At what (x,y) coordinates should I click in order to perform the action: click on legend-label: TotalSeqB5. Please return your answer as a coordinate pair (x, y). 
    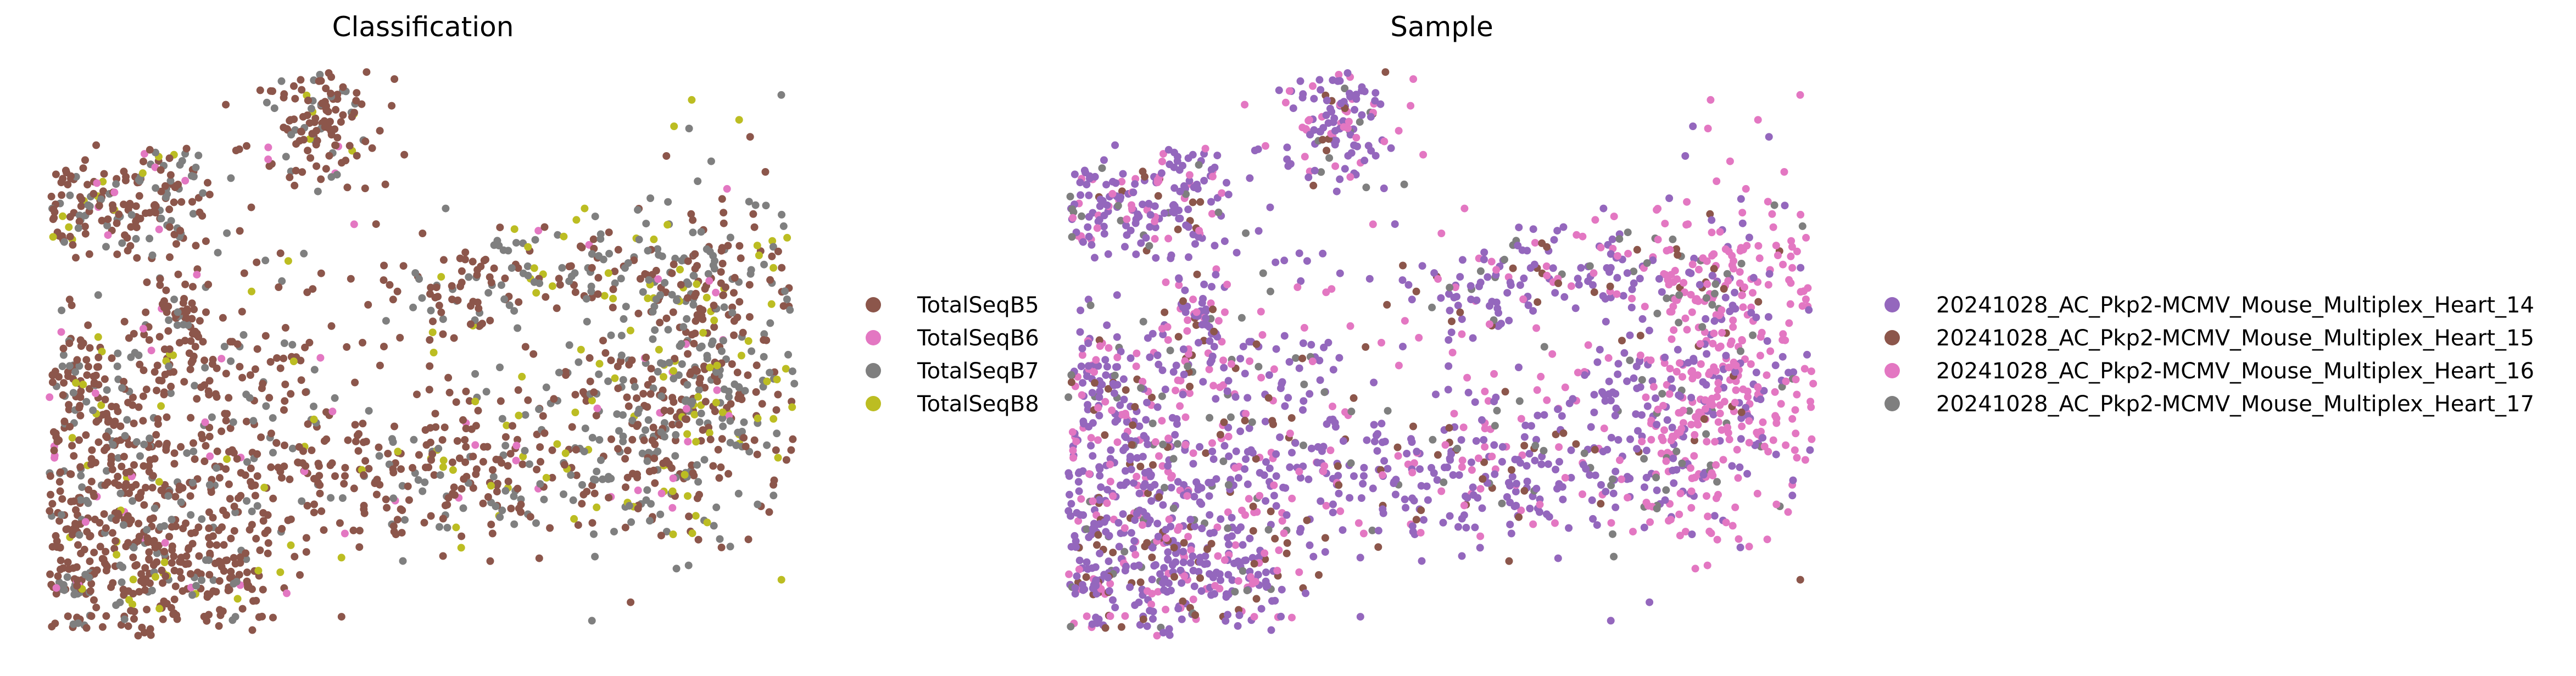
    Looking at the image, I should click on (978, 305).